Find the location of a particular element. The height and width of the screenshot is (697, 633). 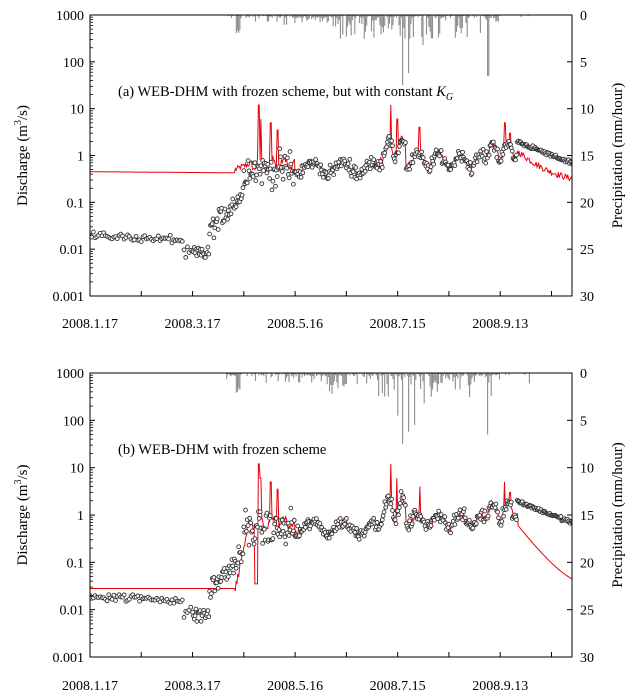

right-y-tick-label: 5 is located at coordinates (583, 421).